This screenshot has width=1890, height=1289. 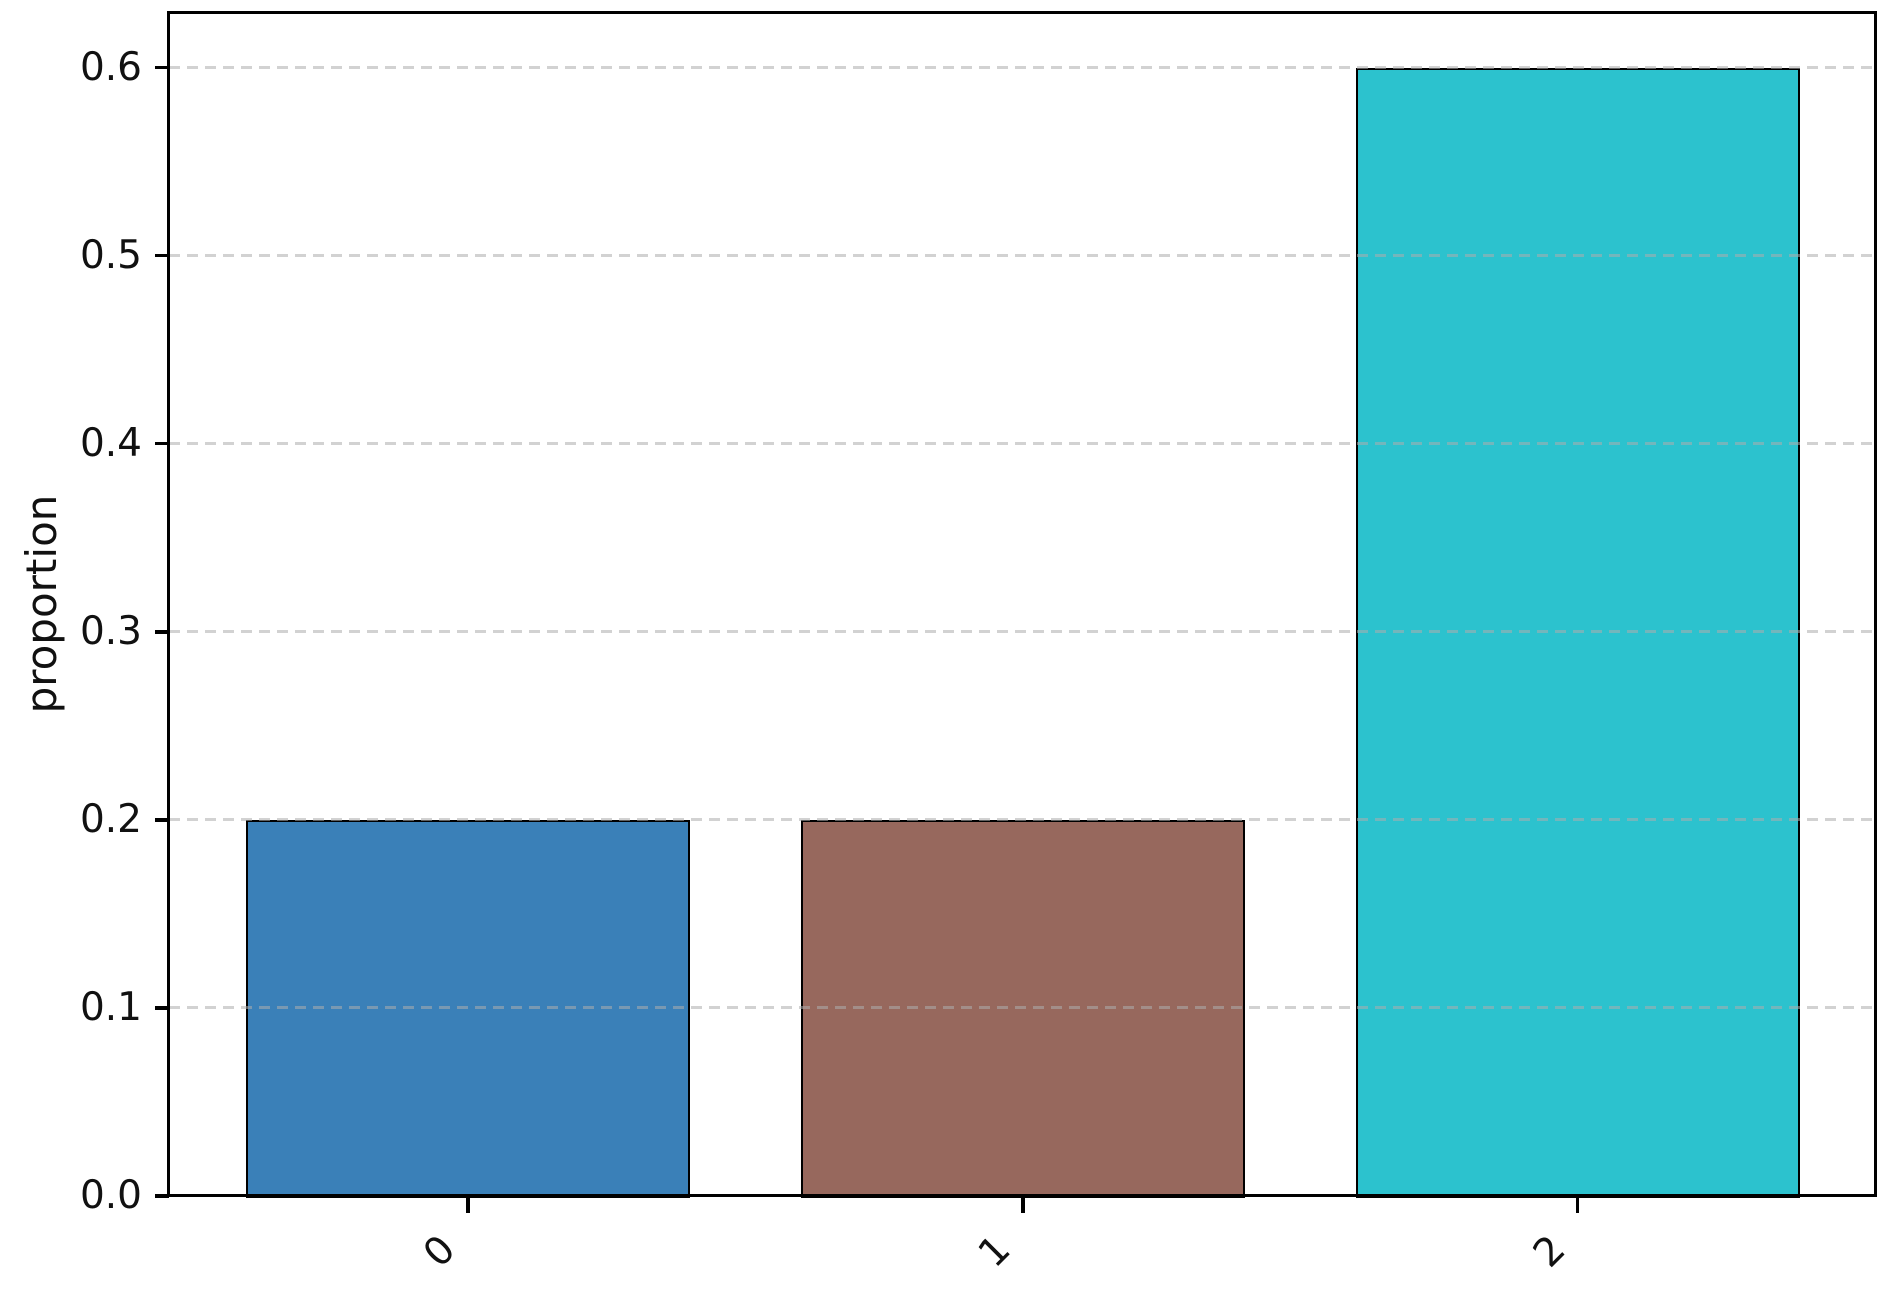 I want to click on y-tick-label: 0.3, so click(x=110, y=631).